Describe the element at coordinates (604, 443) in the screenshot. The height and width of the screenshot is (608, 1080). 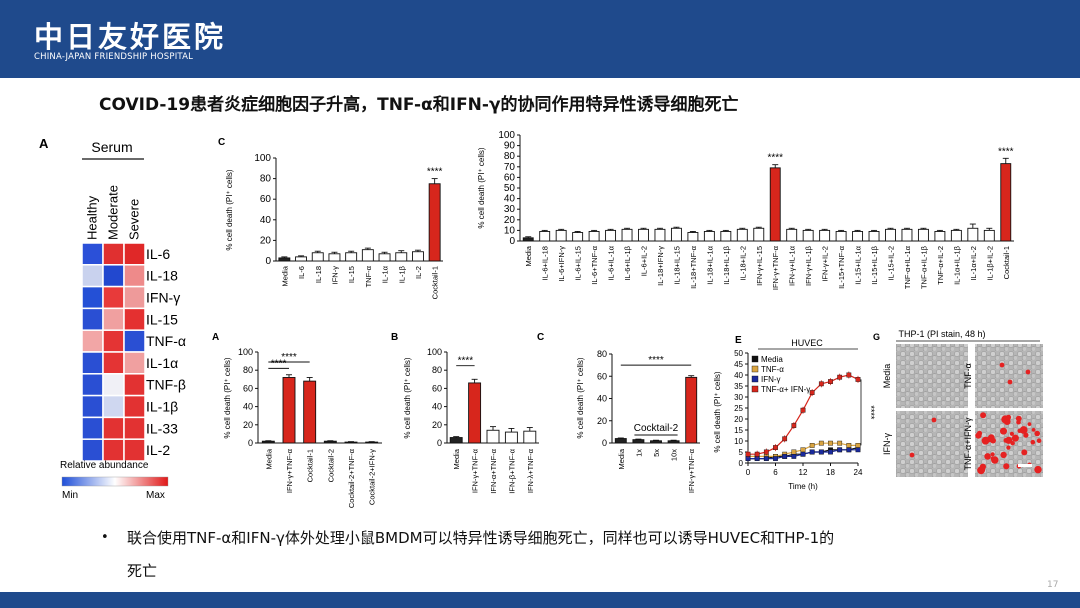
I see `y-tick-label: 0` at that location.